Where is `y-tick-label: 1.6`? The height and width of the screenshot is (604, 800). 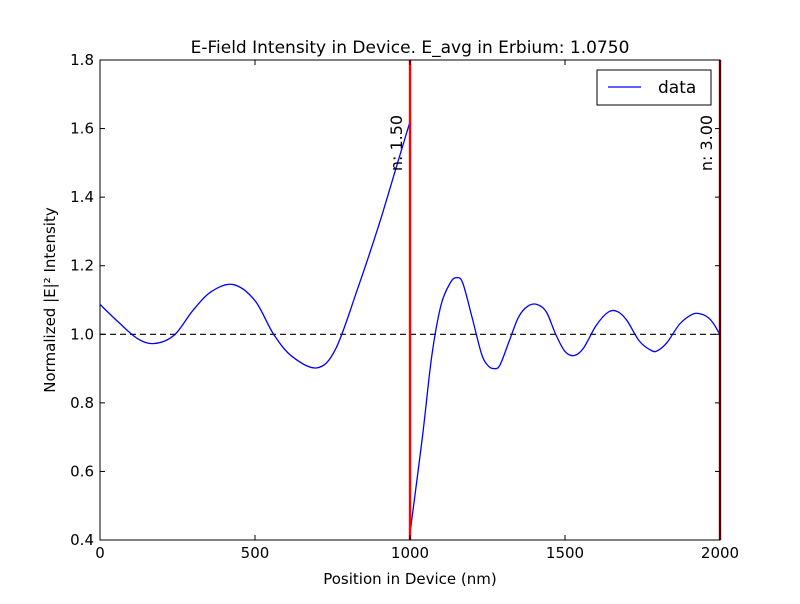 y-tick-label: 1.6 is located at coordinates (82, 129).